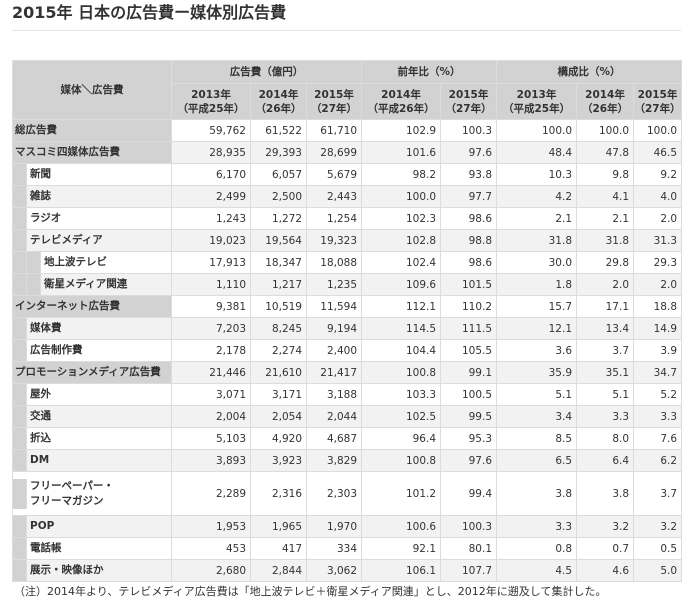  Describe the element at coordinates (658, 306) in the screenshot. I see `value-cell: 18.8` at that location.